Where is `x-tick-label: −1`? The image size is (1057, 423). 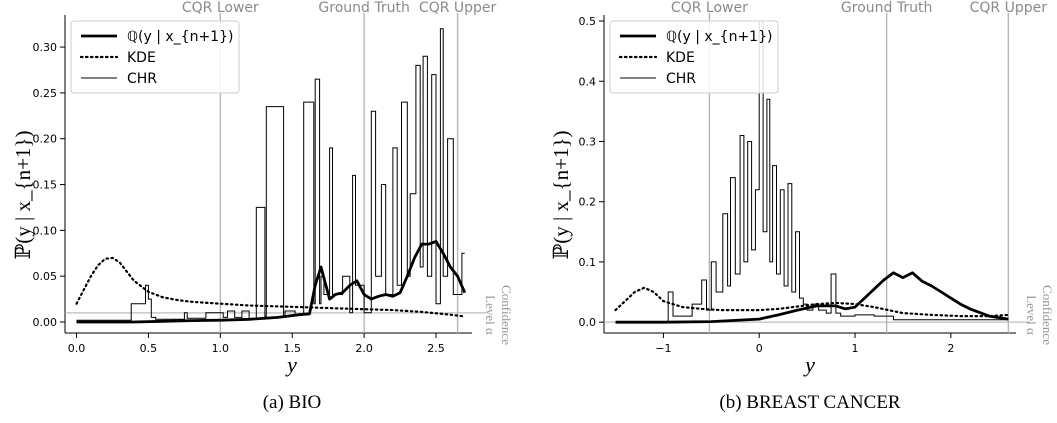
x-tick-label: −1 is located at coordinates (663, 348).